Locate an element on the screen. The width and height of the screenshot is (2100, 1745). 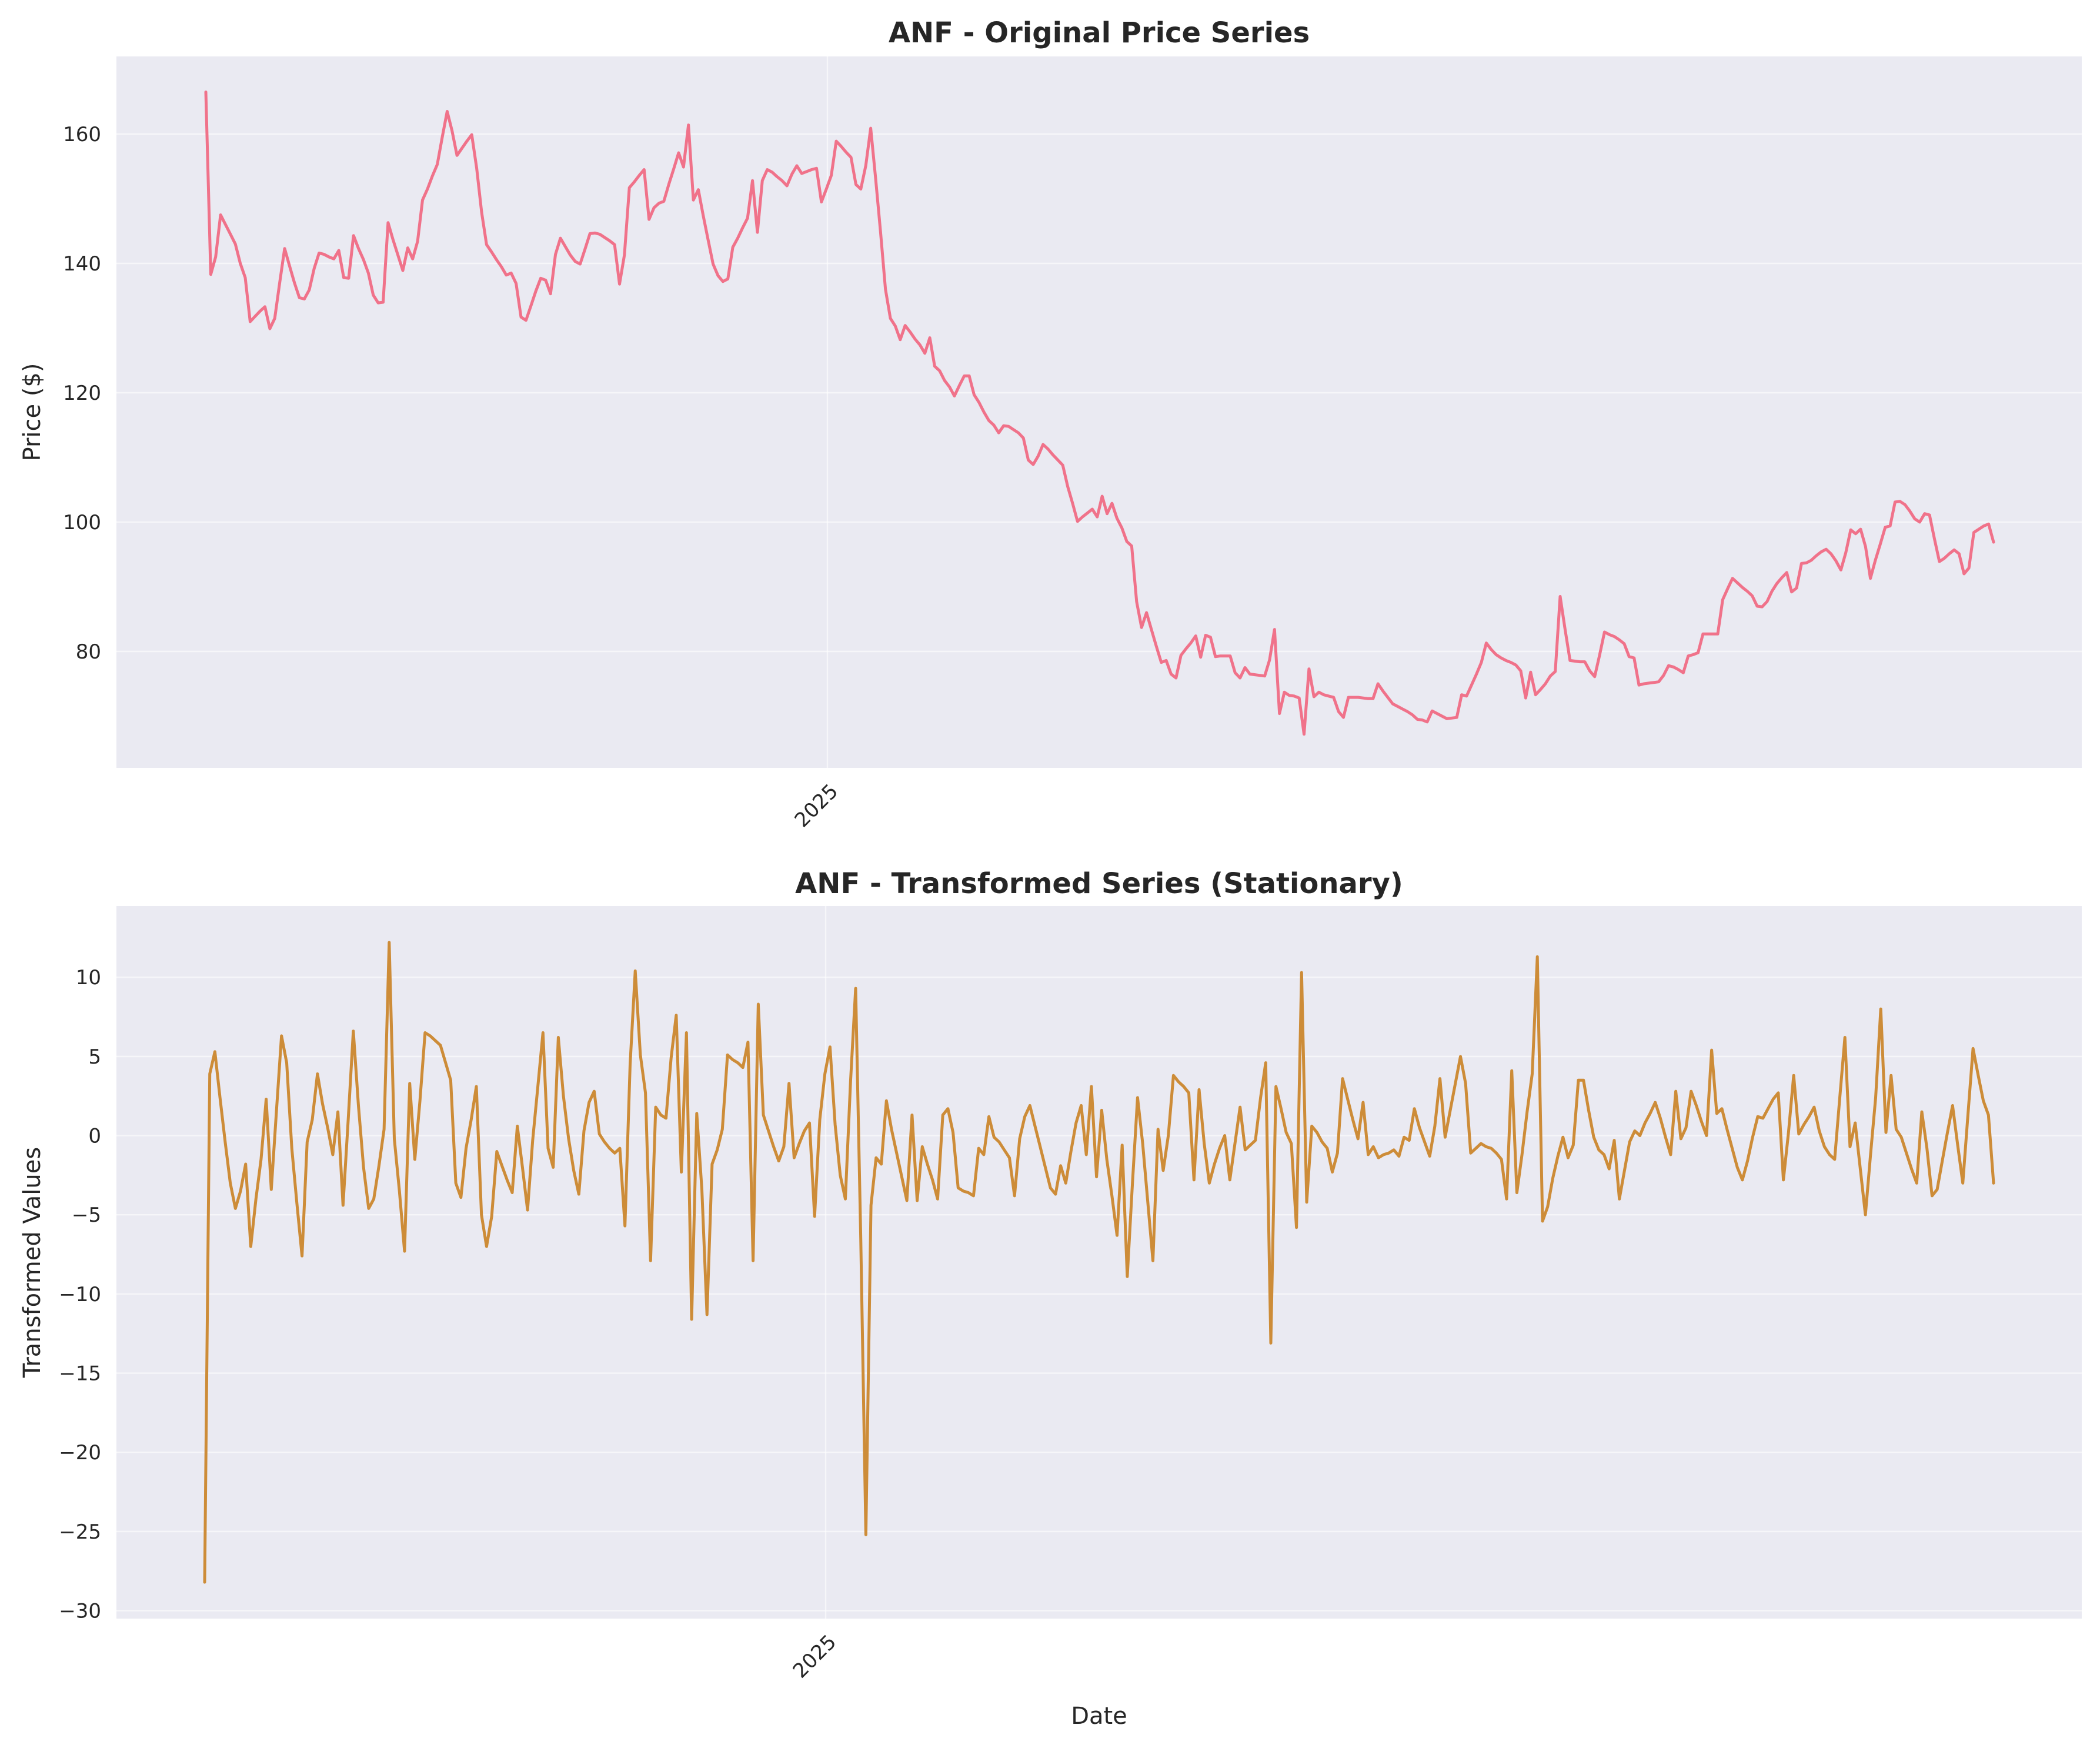
y-tick-label: 100 is located at coordinates (82, 522).